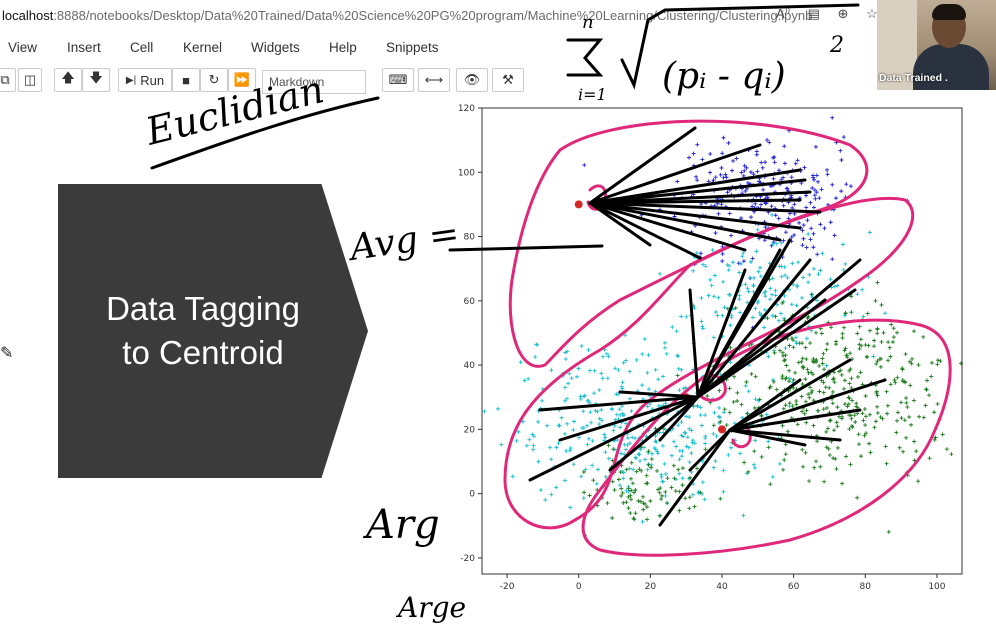 The height and width of the screenshot is (630, 996). Describe the element at coordinates (951, 67) in the screenshot. I see `presenter-body` at that location.